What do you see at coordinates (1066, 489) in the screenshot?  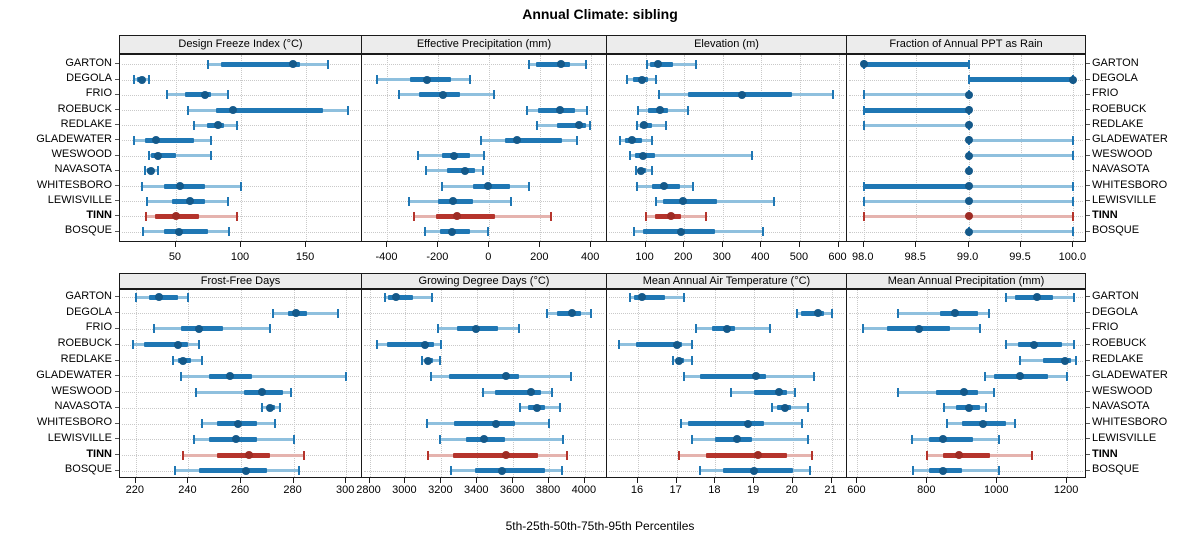 I see `x-axis-tick-label: 1200` at bounding box center [1066, 489].